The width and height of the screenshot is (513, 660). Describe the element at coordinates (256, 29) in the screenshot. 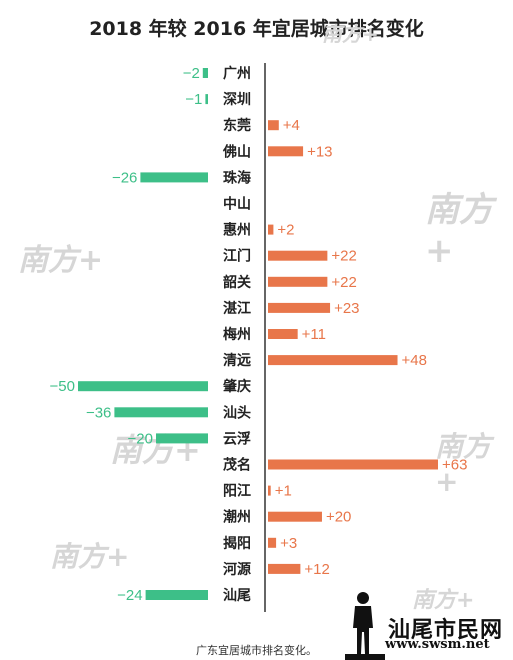

I see `chart-title: 2018 年较 2016 年宜居城市排名变化` at that location.